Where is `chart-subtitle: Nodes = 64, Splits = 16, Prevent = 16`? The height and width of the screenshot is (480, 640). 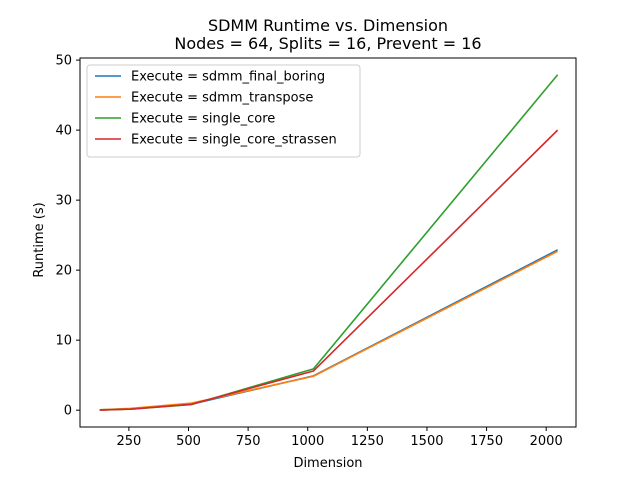
chart-subtitle: Nodes = 64, Splits = 16, Prevent = 16 is located at coordinates (327, 43).